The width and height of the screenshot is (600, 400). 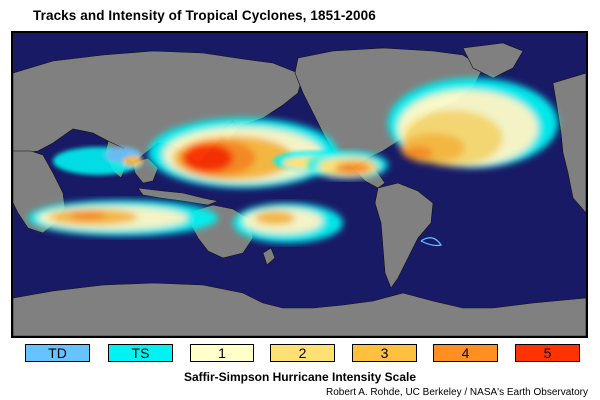 What do you see at coordinates (222, 353) in the screenshot?
I see `legend-item-cat1: 1` at bounding box center [222, 353].